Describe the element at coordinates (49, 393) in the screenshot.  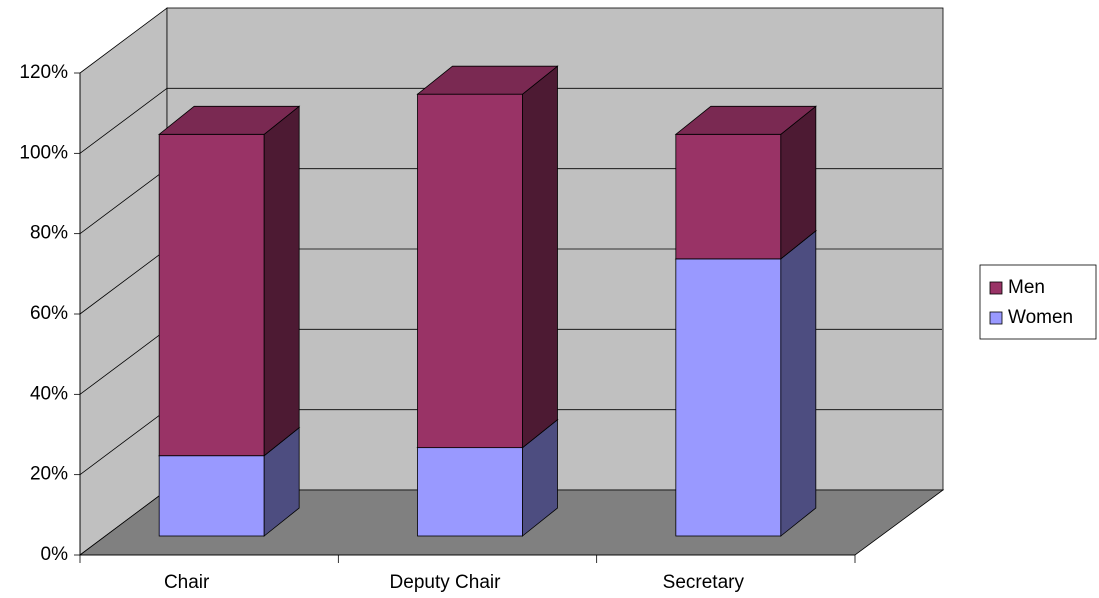
I see `y-tick-label: 40%` at that location.